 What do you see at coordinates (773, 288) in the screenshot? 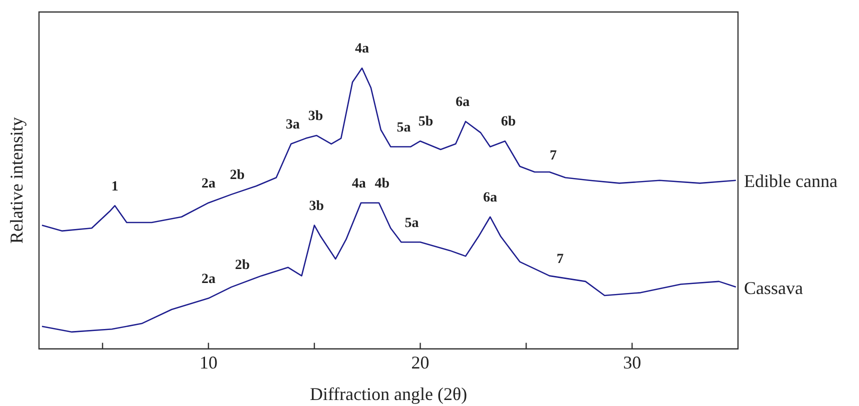
I see `series-label: Cassava` at bounding box center [773, 288].